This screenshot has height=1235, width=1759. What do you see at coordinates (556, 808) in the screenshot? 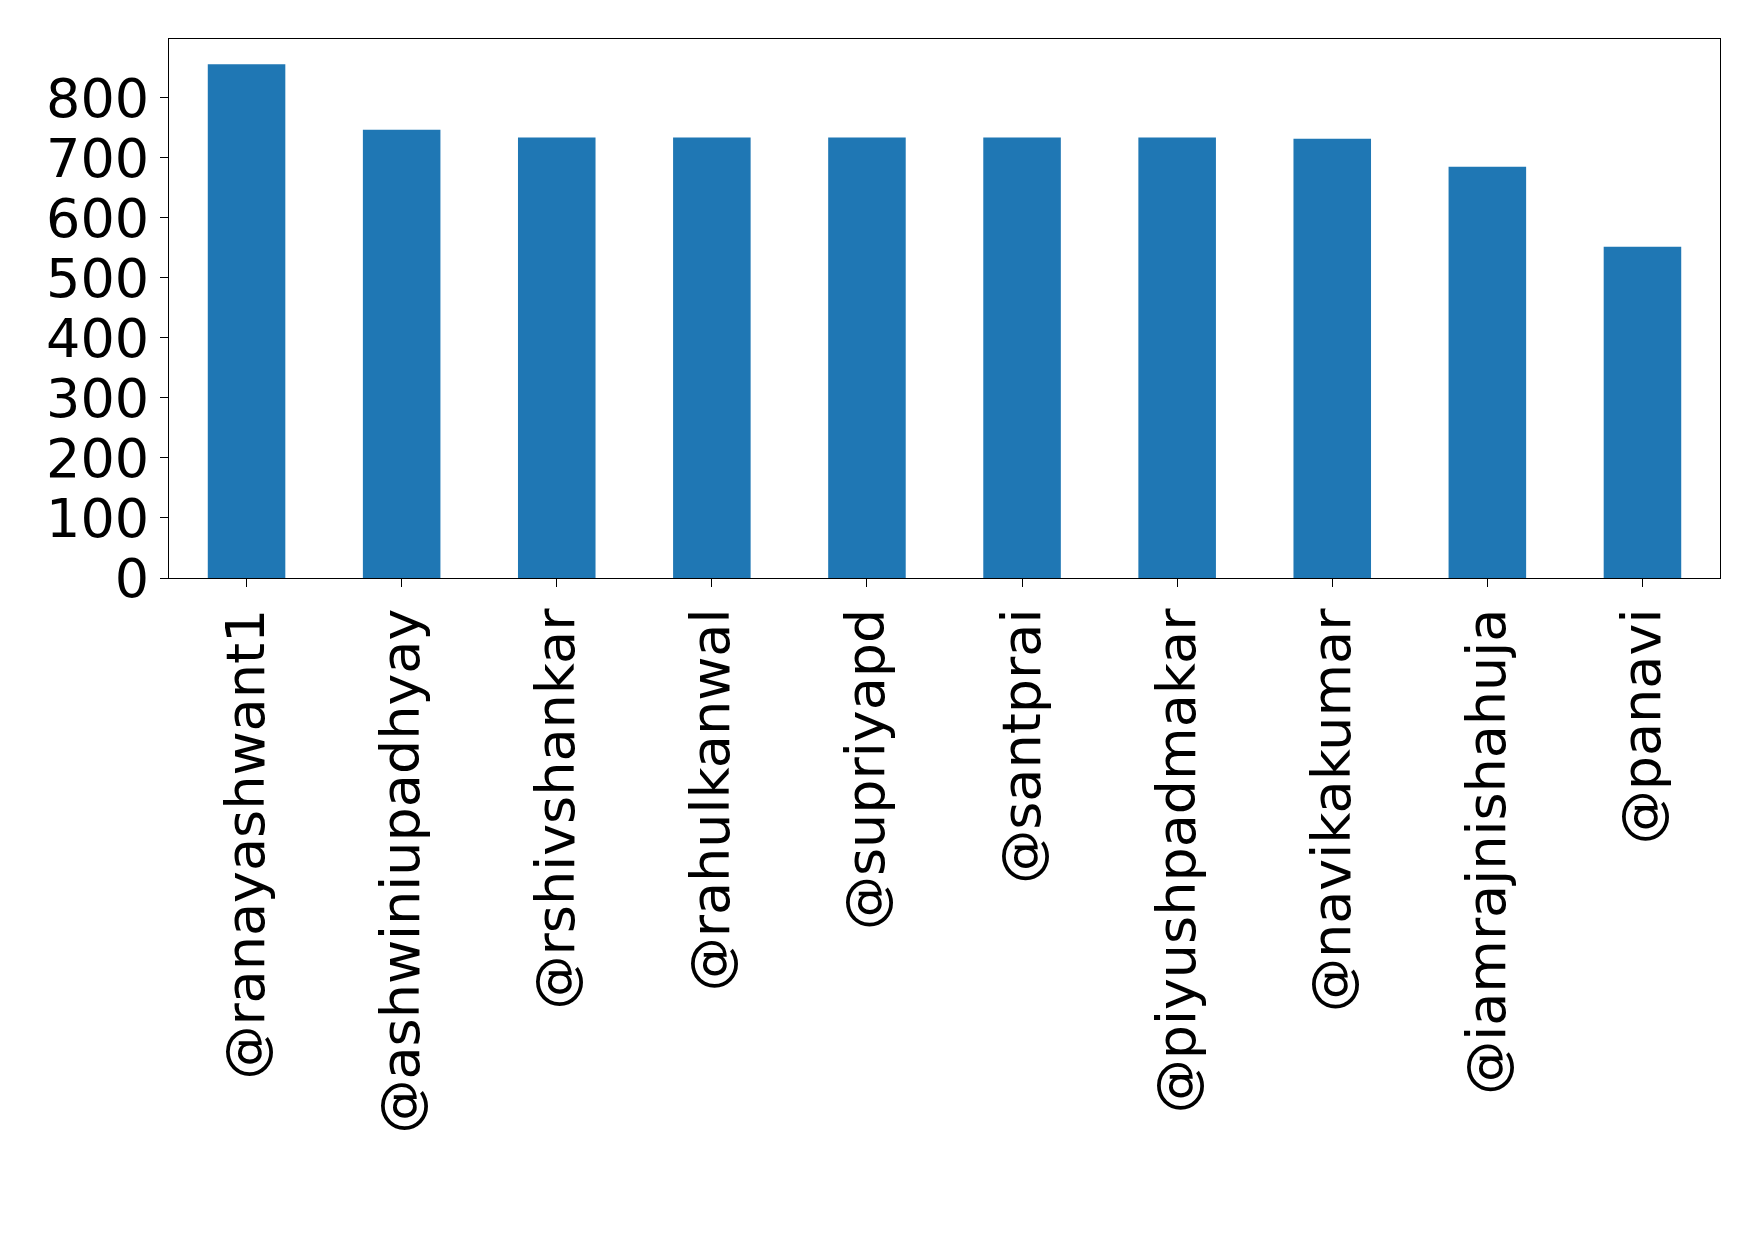
I see `x-tick-label: @rshivshankar` at bounding box center [556, 808].